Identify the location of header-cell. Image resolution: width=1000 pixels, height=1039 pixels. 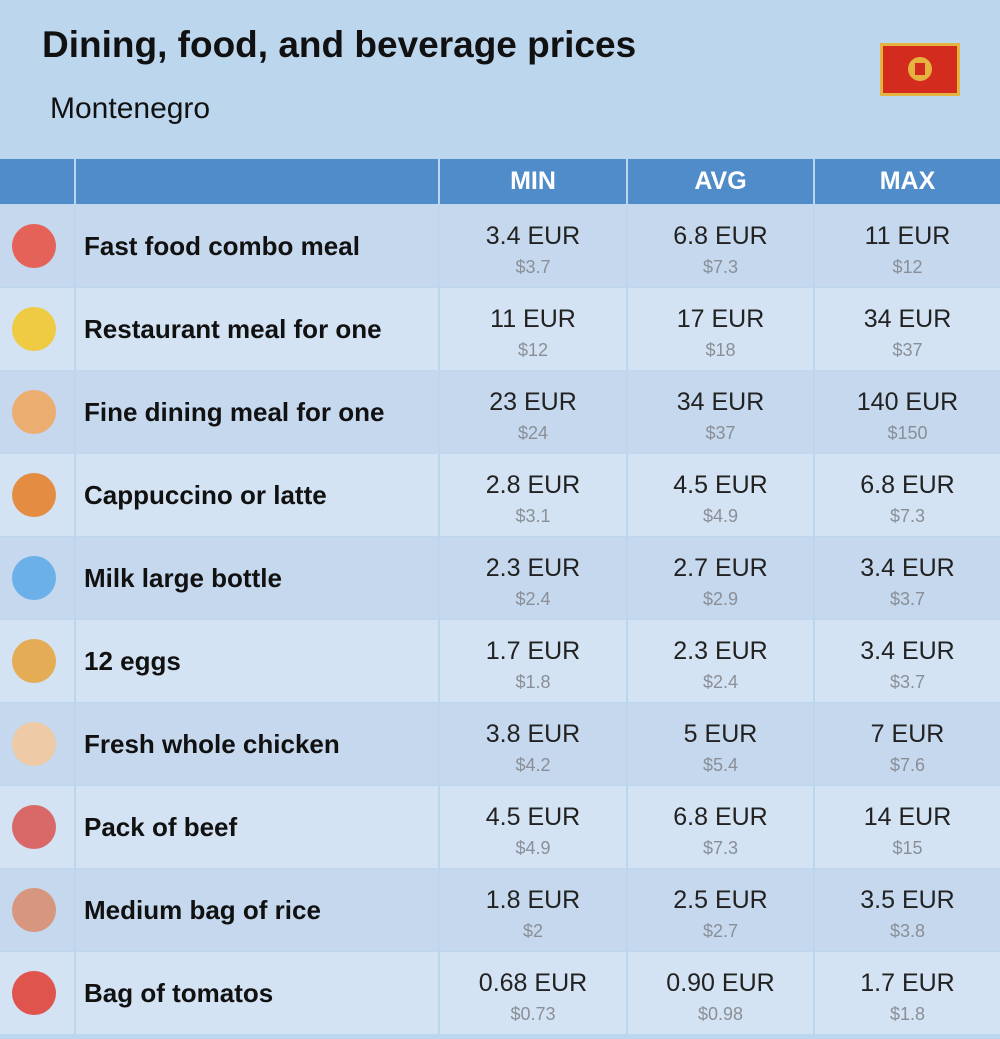
(37, 181).